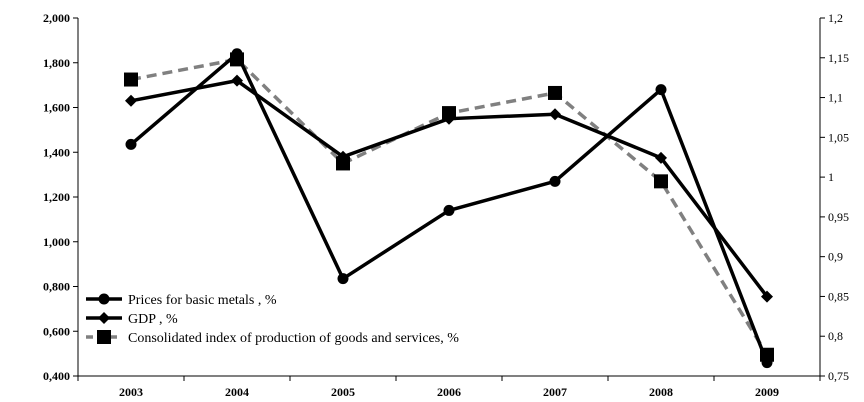 The width and height of the screenshot is (864, 402). I want to click on x-tick-label: 2007, so click(555, 392).